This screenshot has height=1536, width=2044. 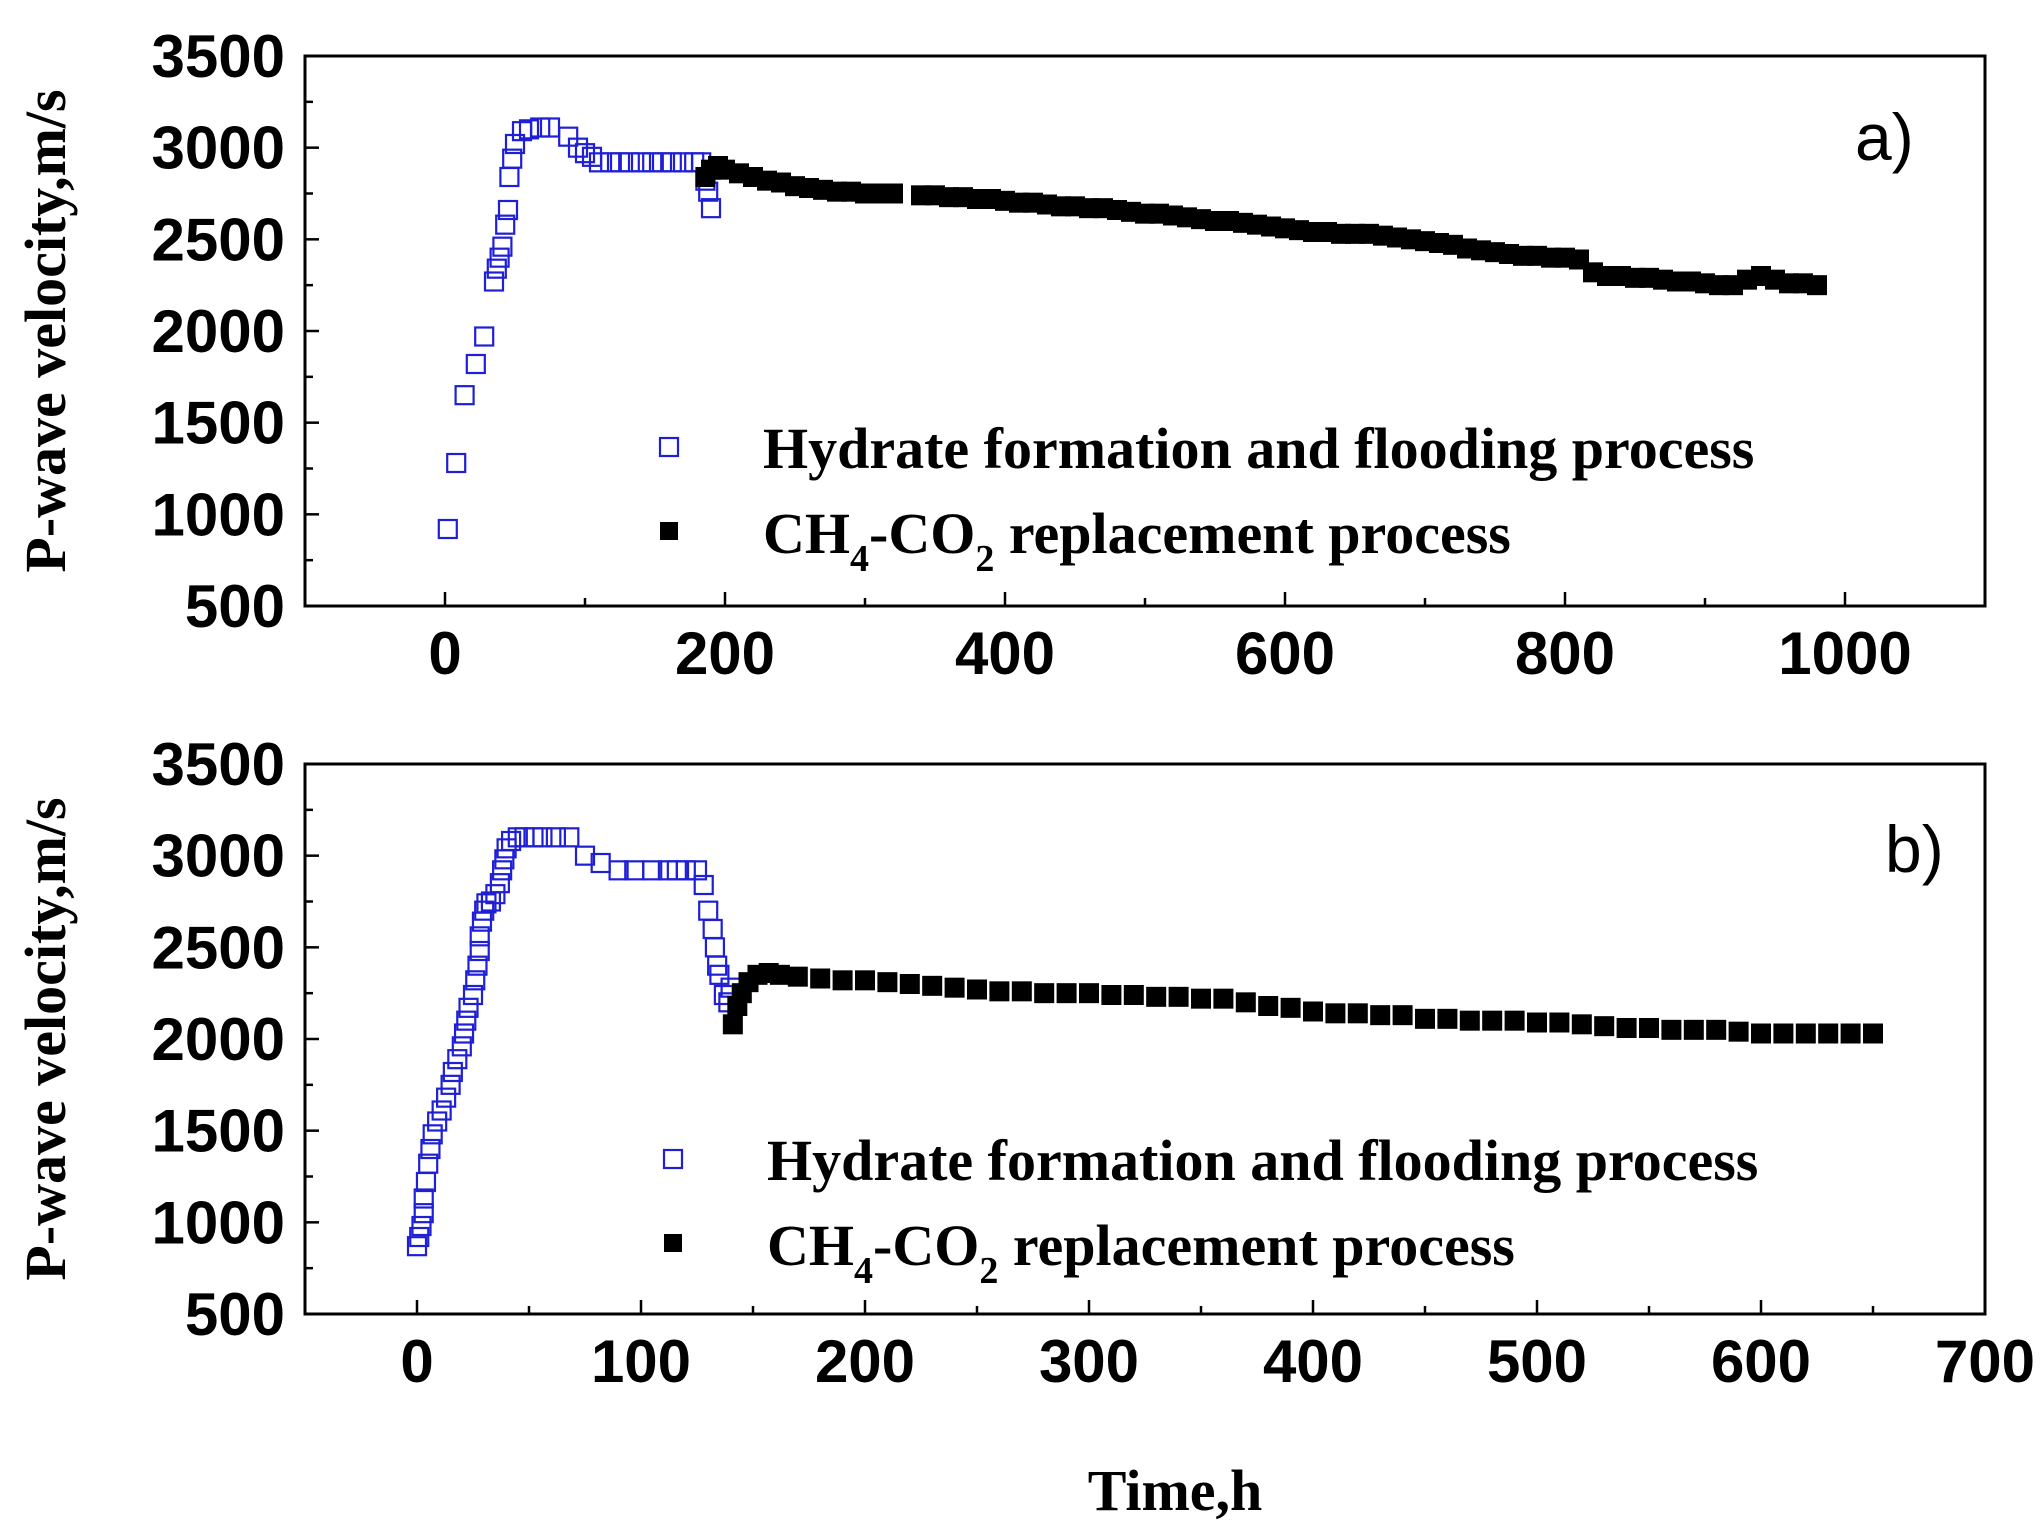 I want to click on x-tick-label: 300, so click(x=1089, y=1361).